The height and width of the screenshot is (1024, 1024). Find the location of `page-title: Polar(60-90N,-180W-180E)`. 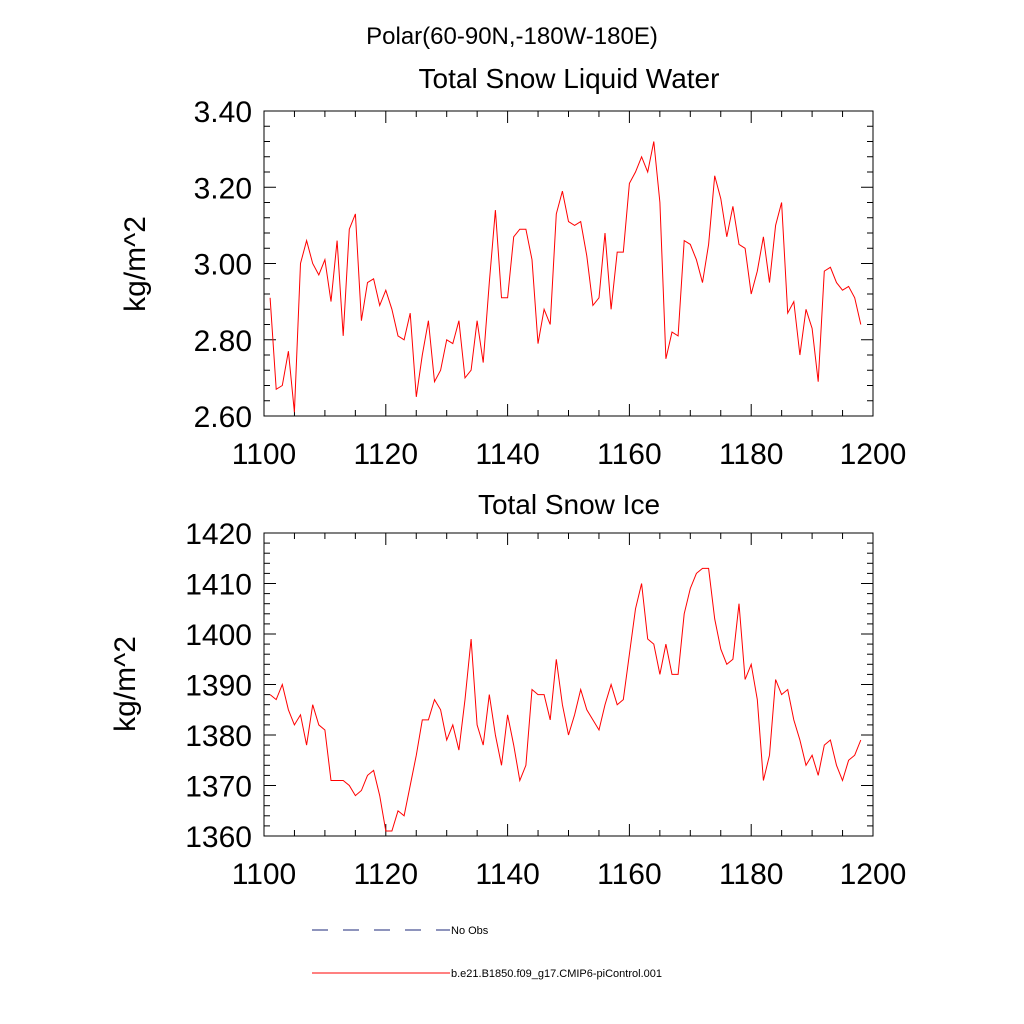

page-title: Polar(60-90N,-180W-180E) is located at coordinates (512, 36).